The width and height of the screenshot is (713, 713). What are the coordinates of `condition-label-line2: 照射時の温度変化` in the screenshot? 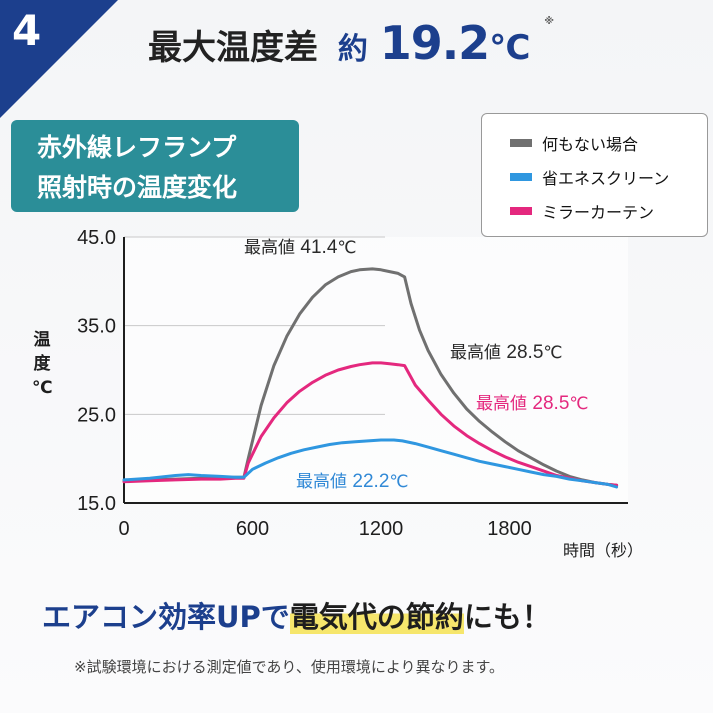 It's located at (137, 187).